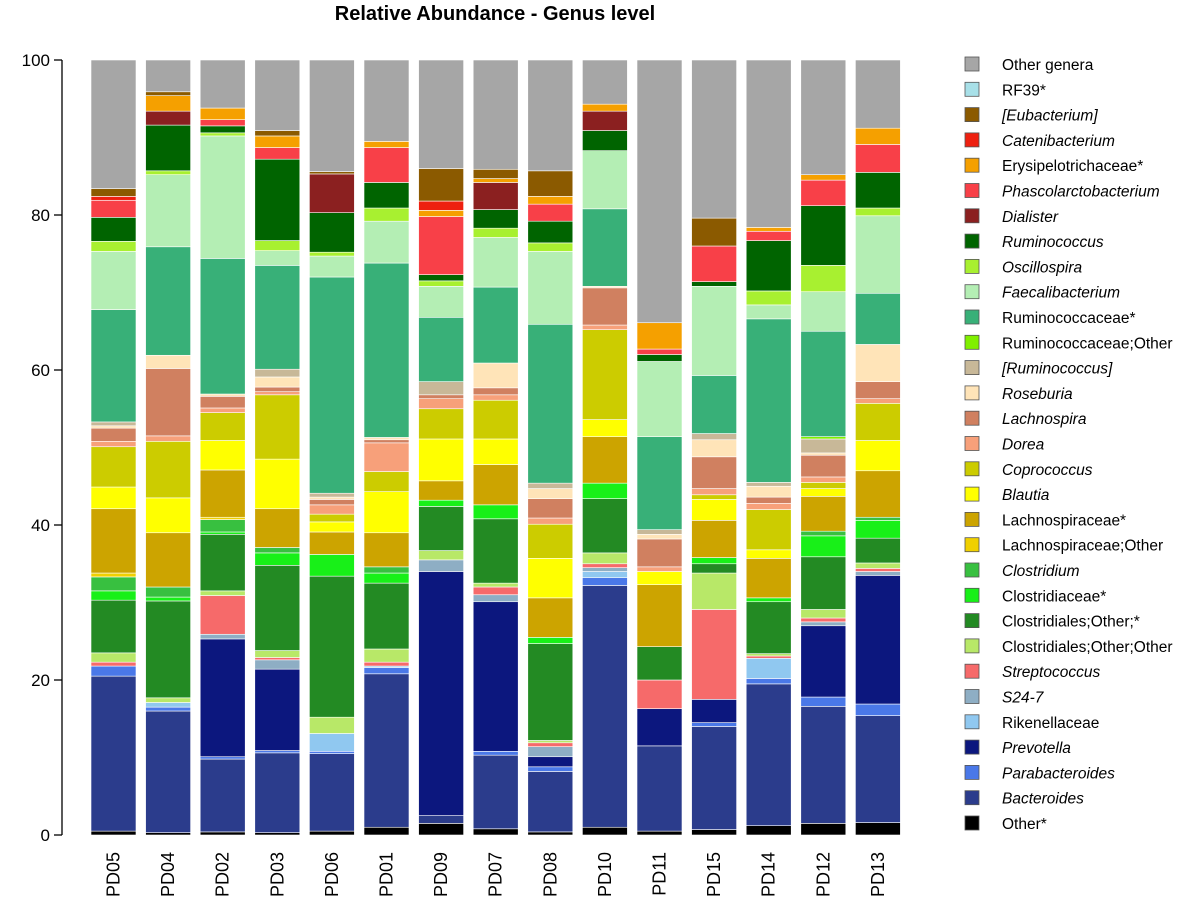  What do you see at coordinates (168, 447) in the screenshot?
I see `bar-stack-pd04` at bounding box center [168, 447].